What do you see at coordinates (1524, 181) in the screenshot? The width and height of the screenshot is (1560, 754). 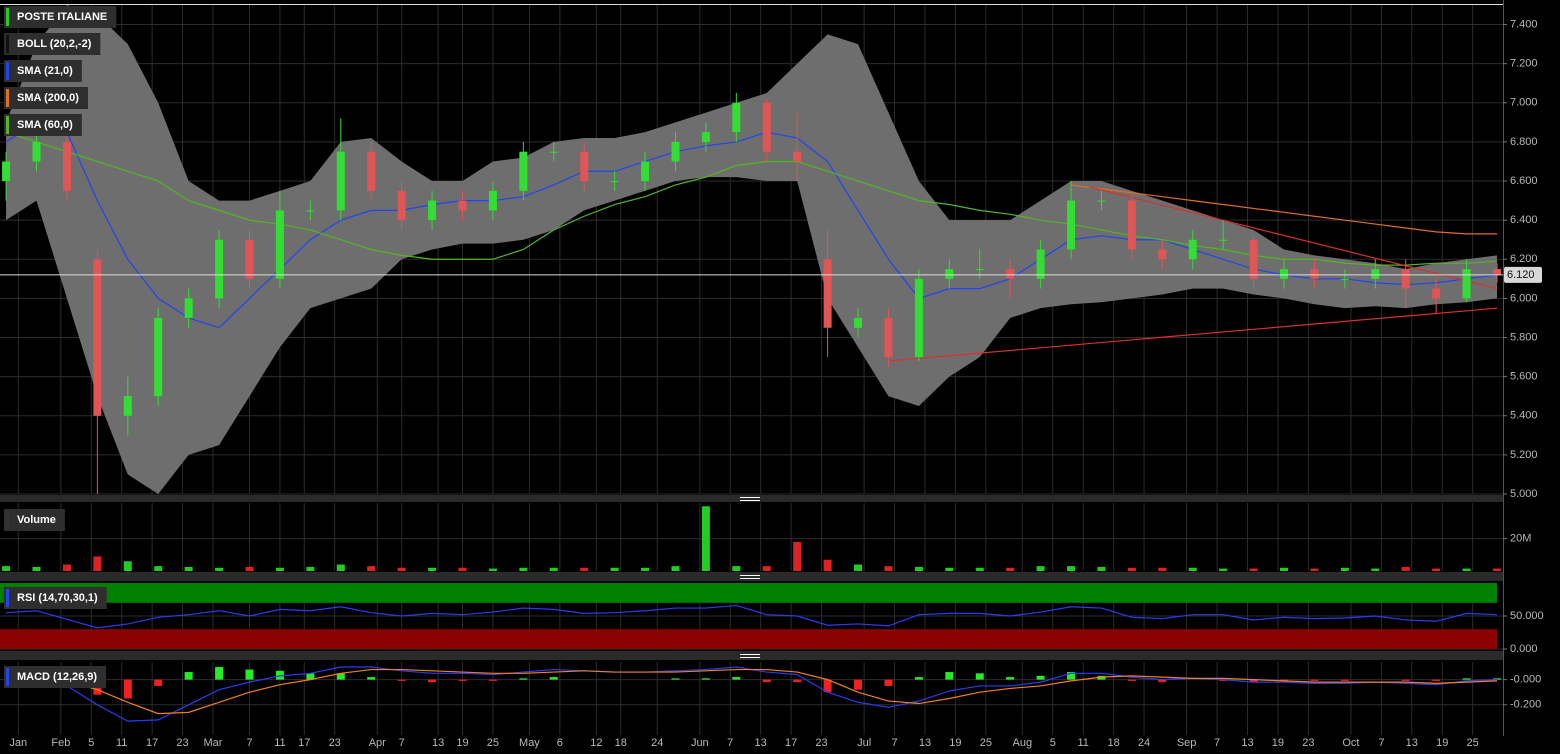 I see `y-tick-label: 6.600` at bounding box center [1524, 181].